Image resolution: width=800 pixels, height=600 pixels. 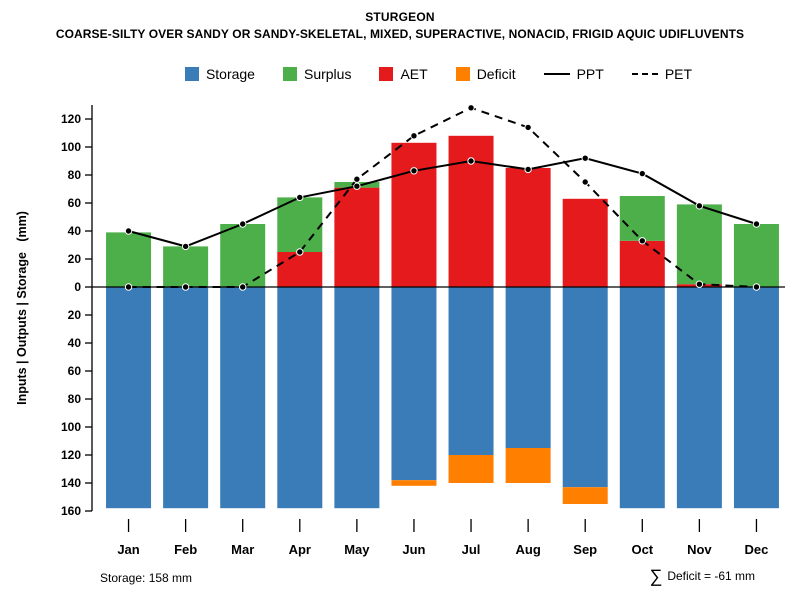 I want to click on sigma-symbol: ∑, so click(x=656, y=576).